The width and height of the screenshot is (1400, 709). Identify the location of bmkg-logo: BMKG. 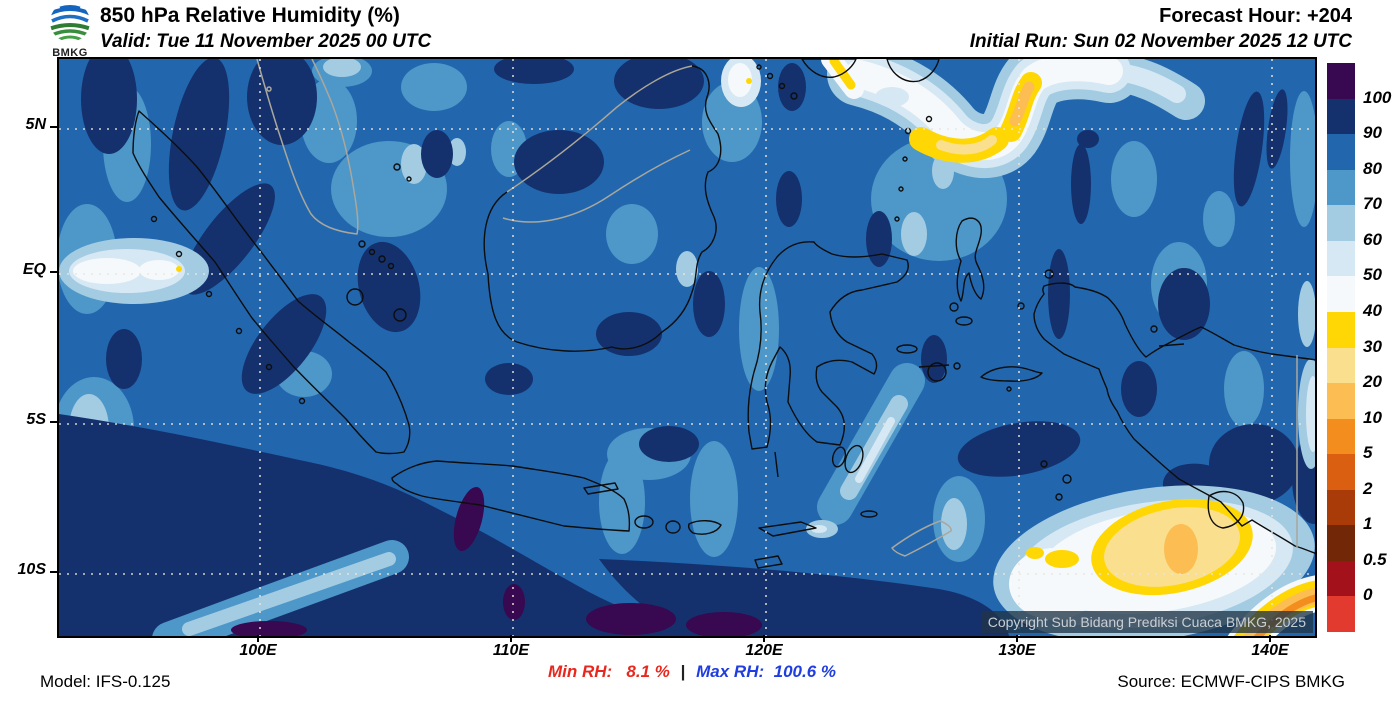
(70, 30).